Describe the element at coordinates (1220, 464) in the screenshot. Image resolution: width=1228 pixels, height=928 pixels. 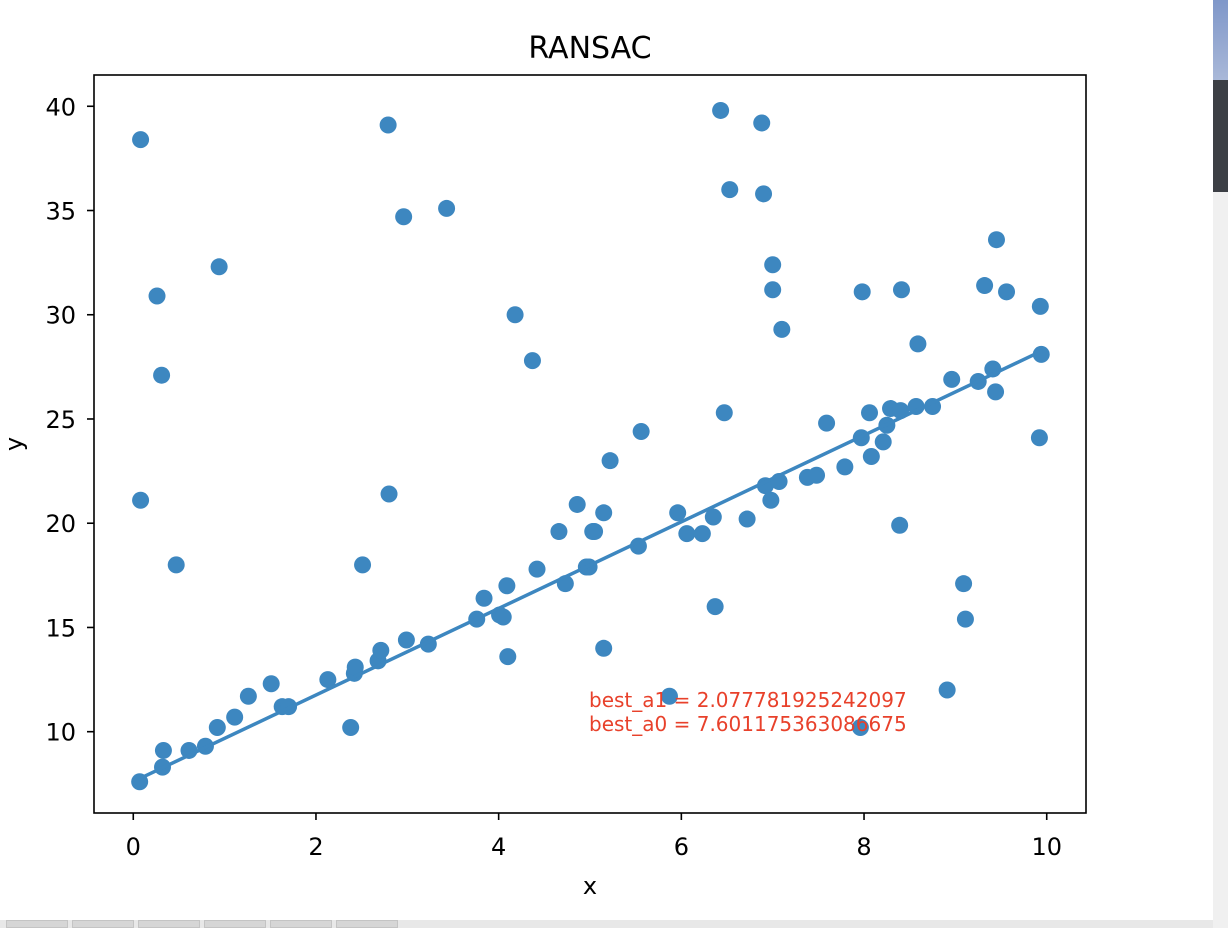
I see `adjacent-window-edge` at that location.